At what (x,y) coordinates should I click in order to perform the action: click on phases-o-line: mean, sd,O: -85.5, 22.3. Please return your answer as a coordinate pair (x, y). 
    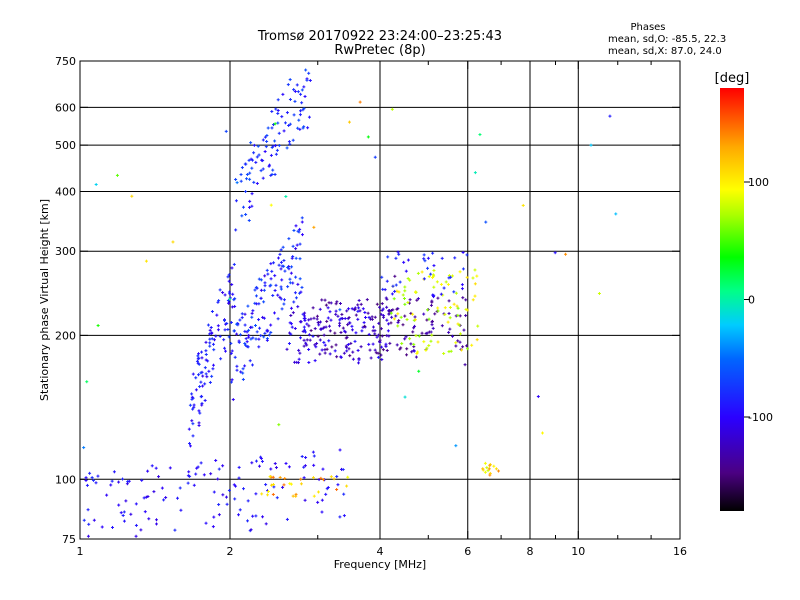
    Looking at the image, I should click on (667, 39).